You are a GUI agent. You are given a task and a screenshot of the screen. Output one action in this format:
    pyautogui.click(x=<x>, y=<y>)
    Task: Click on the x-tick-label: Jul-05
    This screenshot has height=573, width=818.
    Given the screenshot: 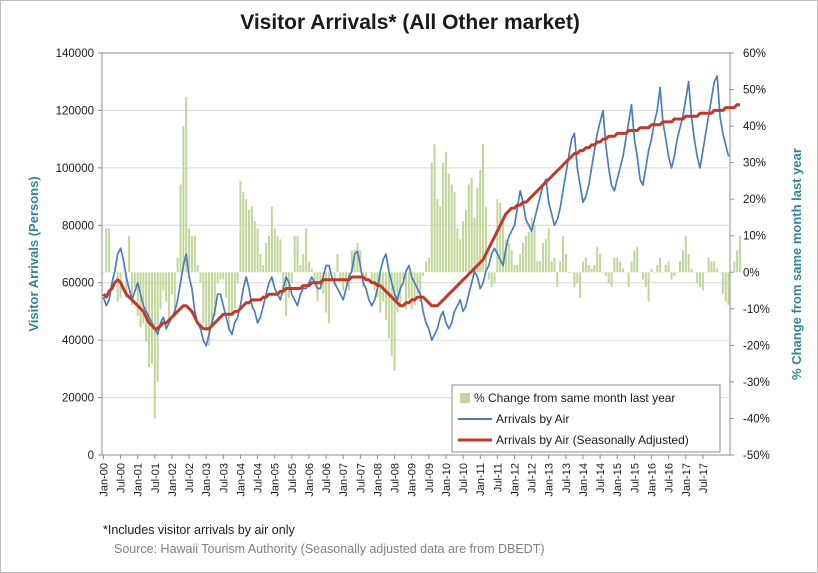 What is the action you would take?
    pyautogui.click(x=293, y=478)
    